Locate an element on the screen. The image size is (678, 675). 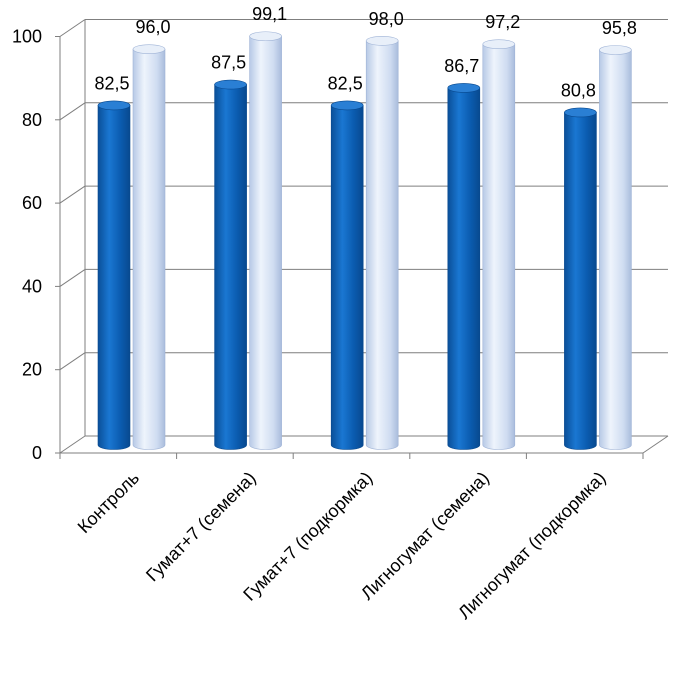
y-tick-label: 40 is located at coordinates (32, 286).